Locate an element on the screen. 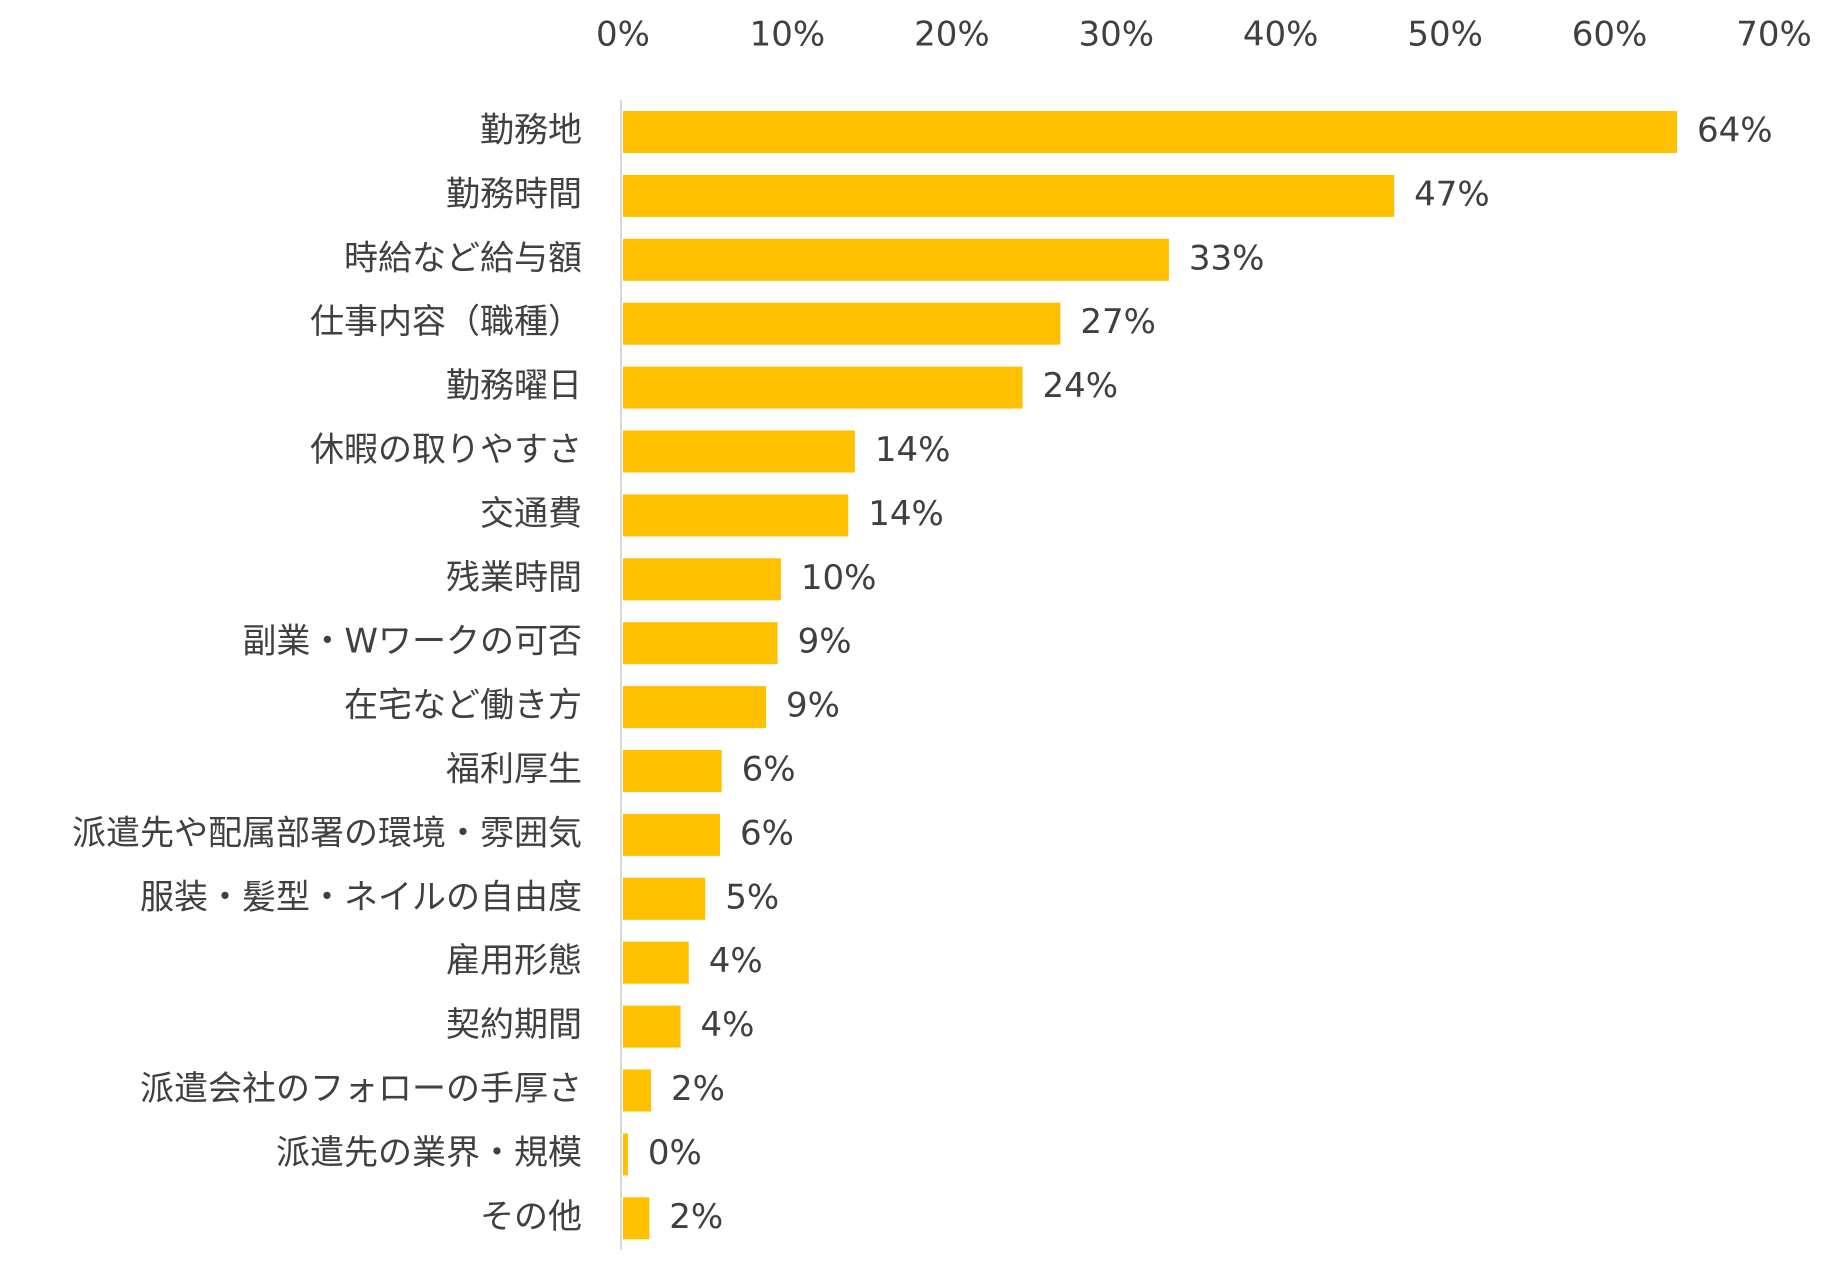 The width and height of the screenshot is (1827, 1263). x-tick-label: 70% is located at coordinates (1774, 35).